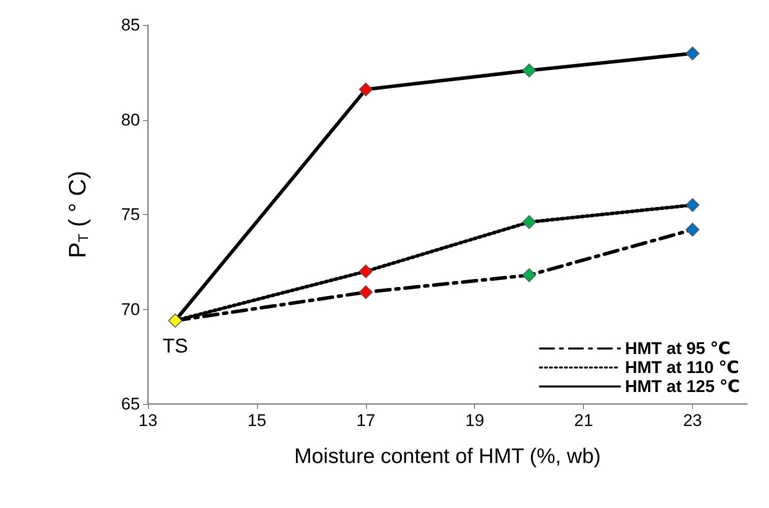 Image resolution: width=769 pixels, height=508 pixels. I want to click on y-axis-title: PT ( ° C), so click(78, 214).